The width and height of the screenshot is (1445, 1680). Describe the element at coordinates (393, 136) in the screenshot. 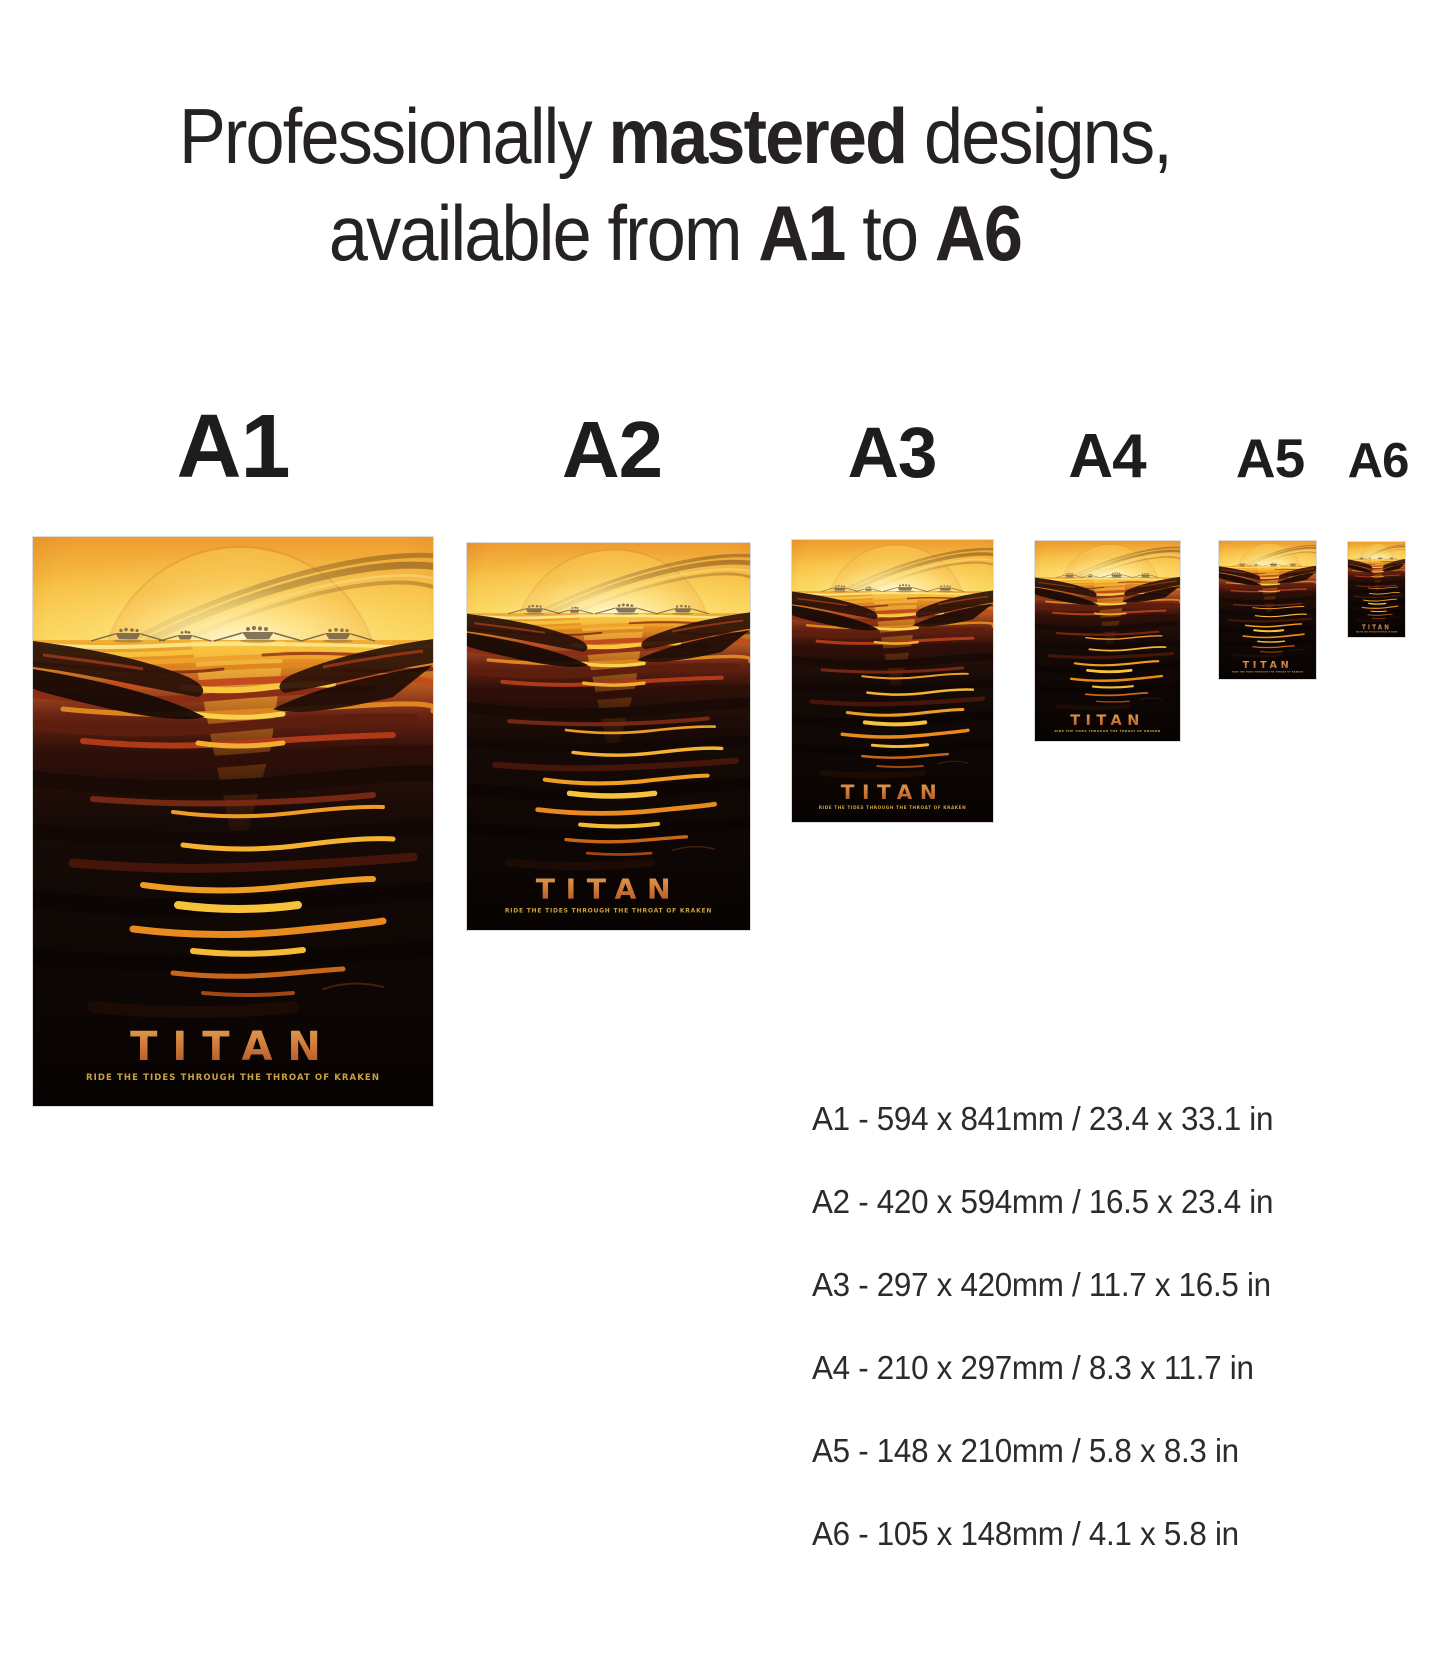

I see `headline-text: Professionally` at that location.